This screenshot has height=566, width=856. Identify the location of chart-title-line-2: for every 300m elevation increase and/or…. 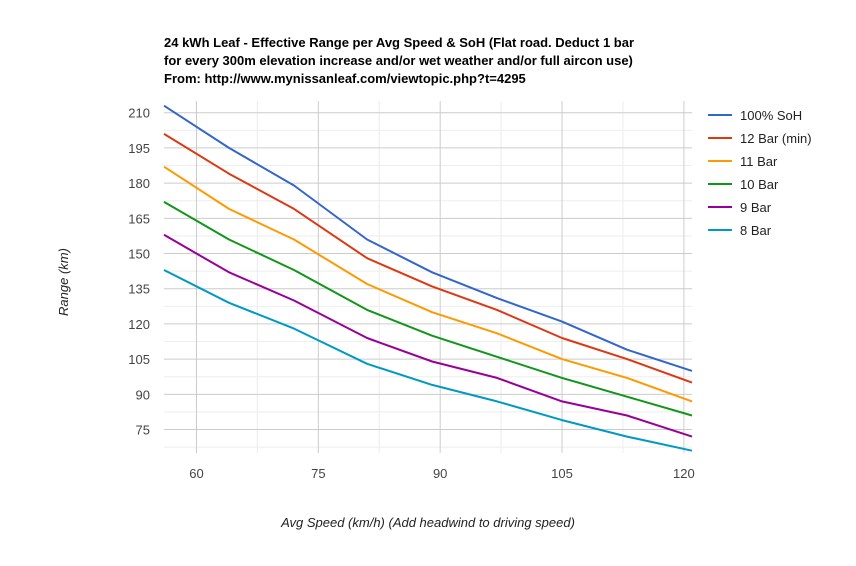
(398, 60).